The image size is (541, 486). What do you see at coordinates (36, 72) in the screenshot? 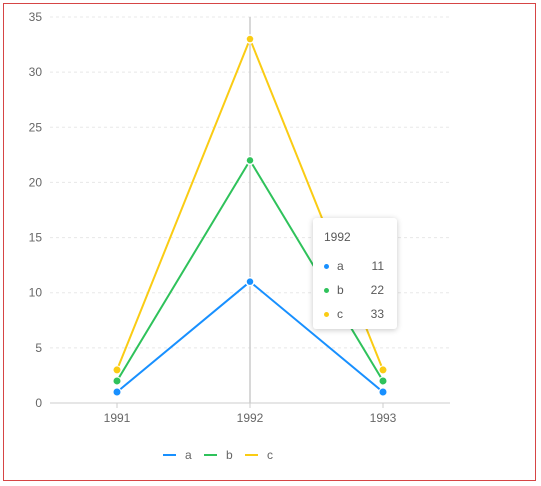
I see `y-tick-label: 30` at bounding box center [36, 72].